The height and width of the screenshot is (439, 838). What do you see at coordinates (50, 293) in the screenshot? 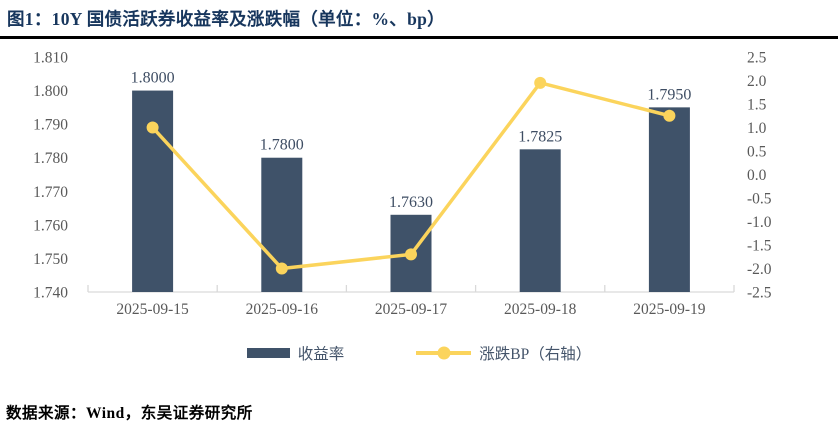
I see `left-axis-tick-label: 1.740` at bounding box center [50, 293].